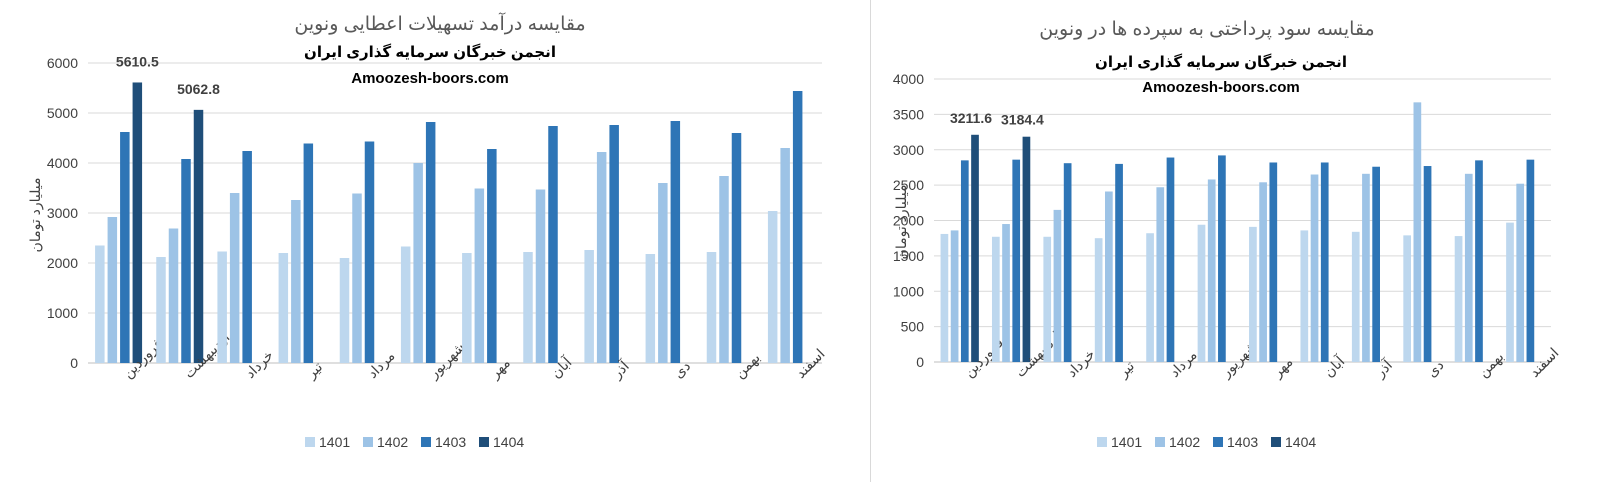 This screenshot has width=1617, height=487. What do you see at coordinates (908, 256) in the screenshot?
I see `y-tick-label: 1500` at bounding box center [908, 256].